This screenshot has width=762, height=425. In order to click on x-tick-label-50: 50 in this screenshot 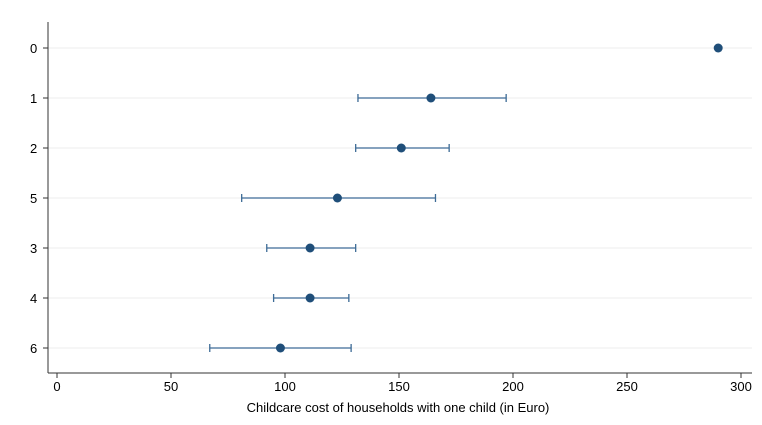, I will do `click(171, 386)`.